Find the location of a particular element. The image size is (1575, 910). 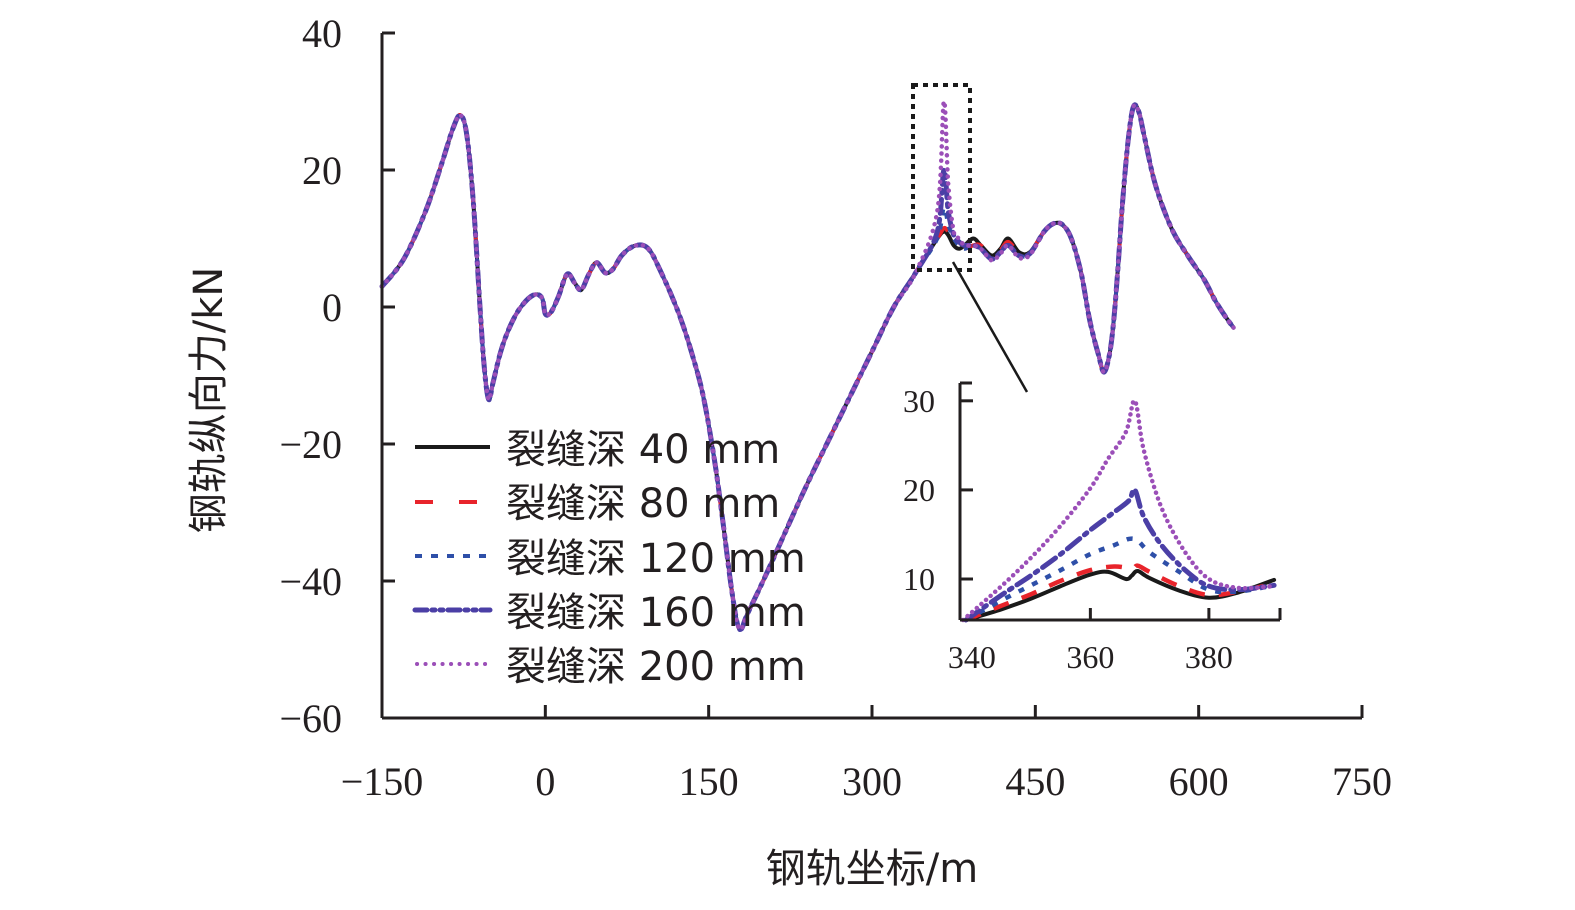

x-tick-label: 150 is located at coordinates (709, 781).